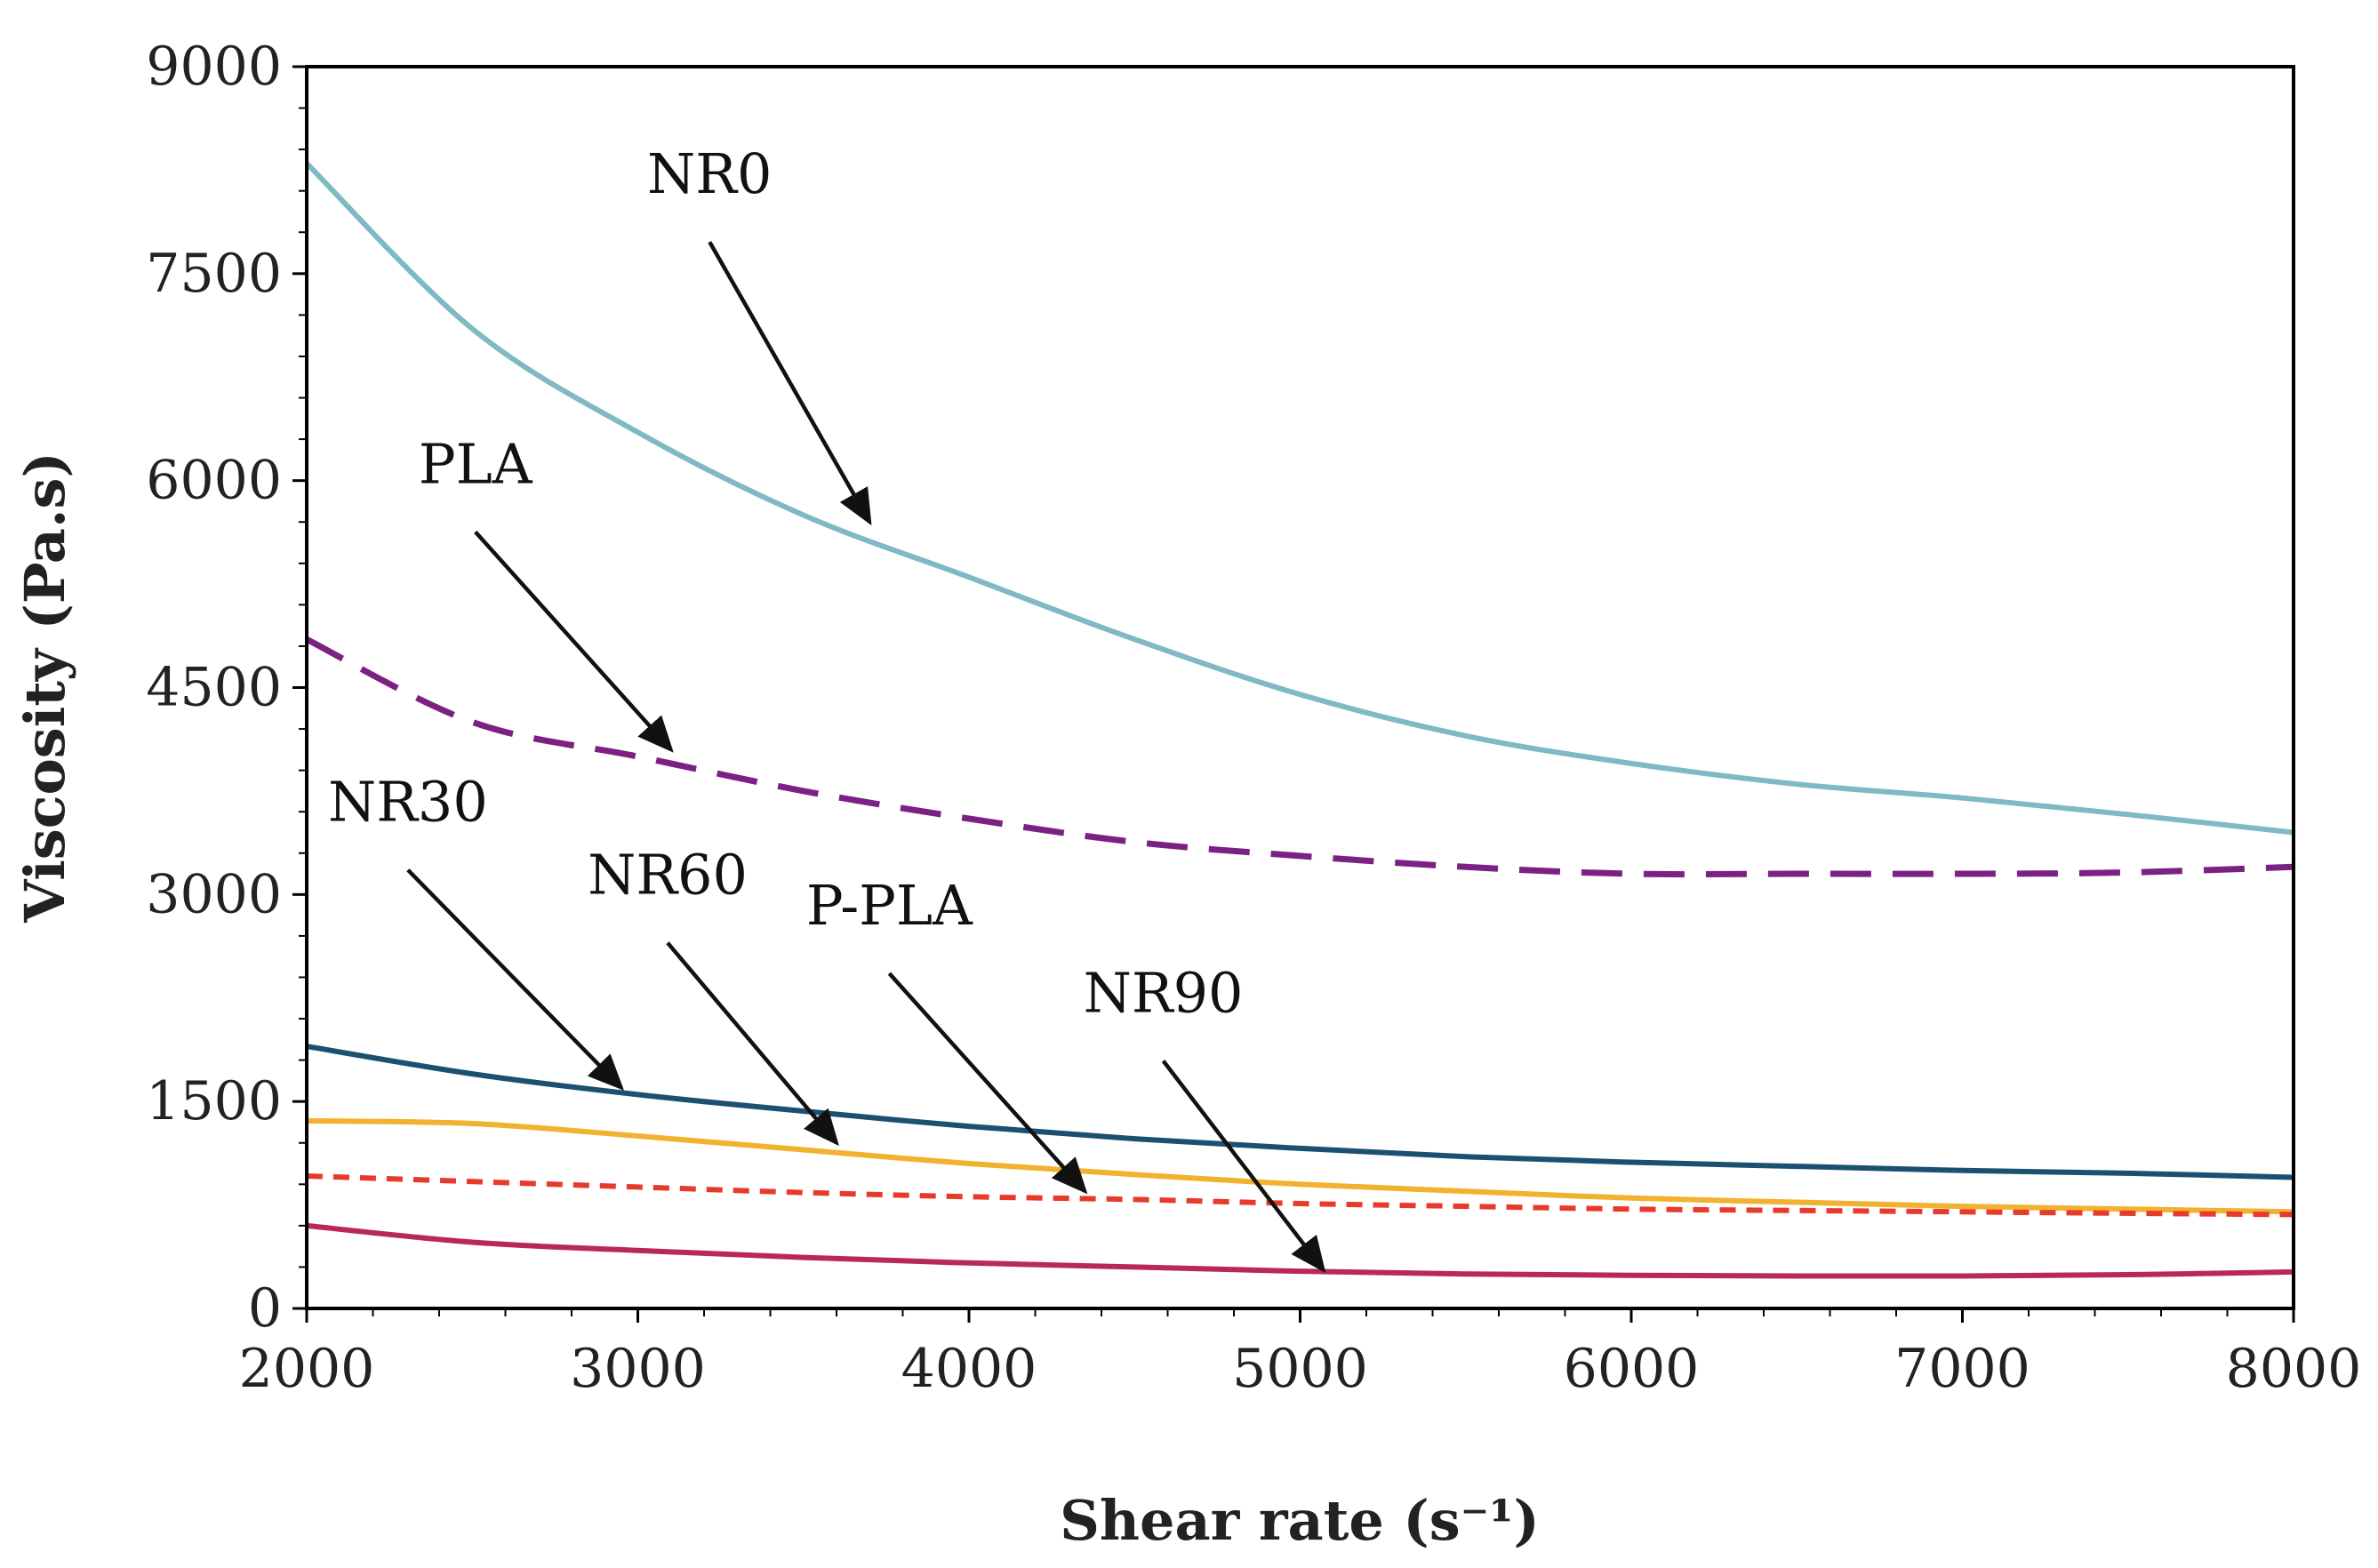 This screenshot has height=1568, width=2378. I want to click on annotation-arrow-nr90, so click(1243, 1167).